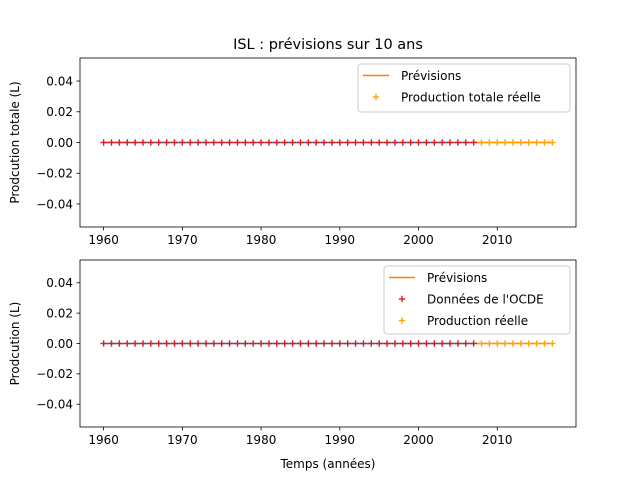 This screenshot has width=640, height=480. Describe the element at coordinates (497, 142) in the screenshot. I see `data-point-2010` at that location.